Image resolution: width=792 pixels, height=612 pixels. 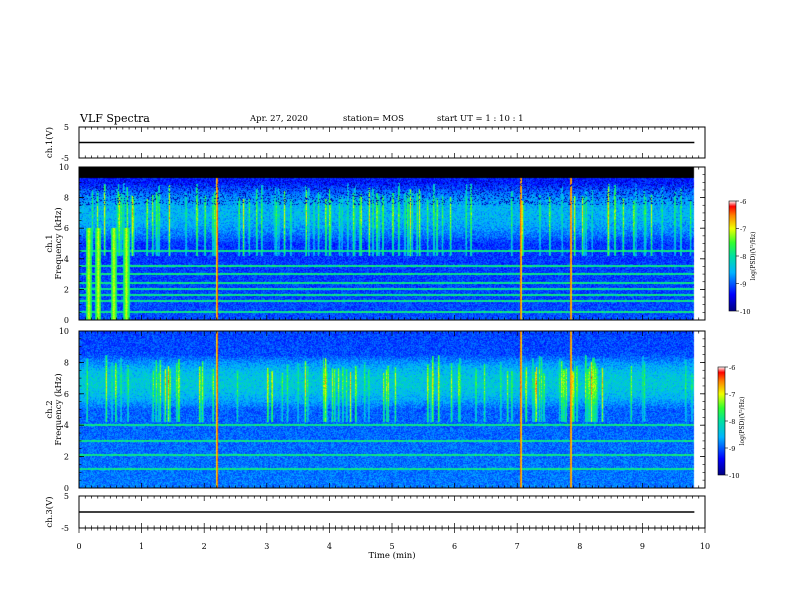 I want to click on x-tick-label: 0, so click(x=78, y=546).